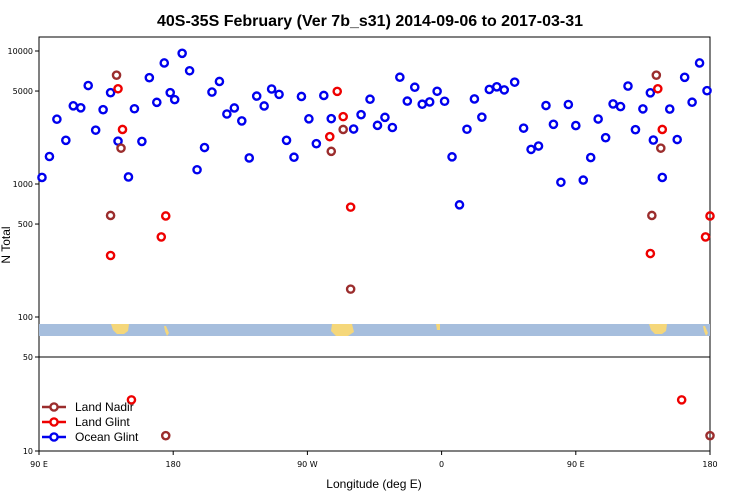 The height and width of the screenshot is (500, 750). Describe the element at coordinates (441, 464) in the screenshot. I see `x-tick-label: 0` at that location.